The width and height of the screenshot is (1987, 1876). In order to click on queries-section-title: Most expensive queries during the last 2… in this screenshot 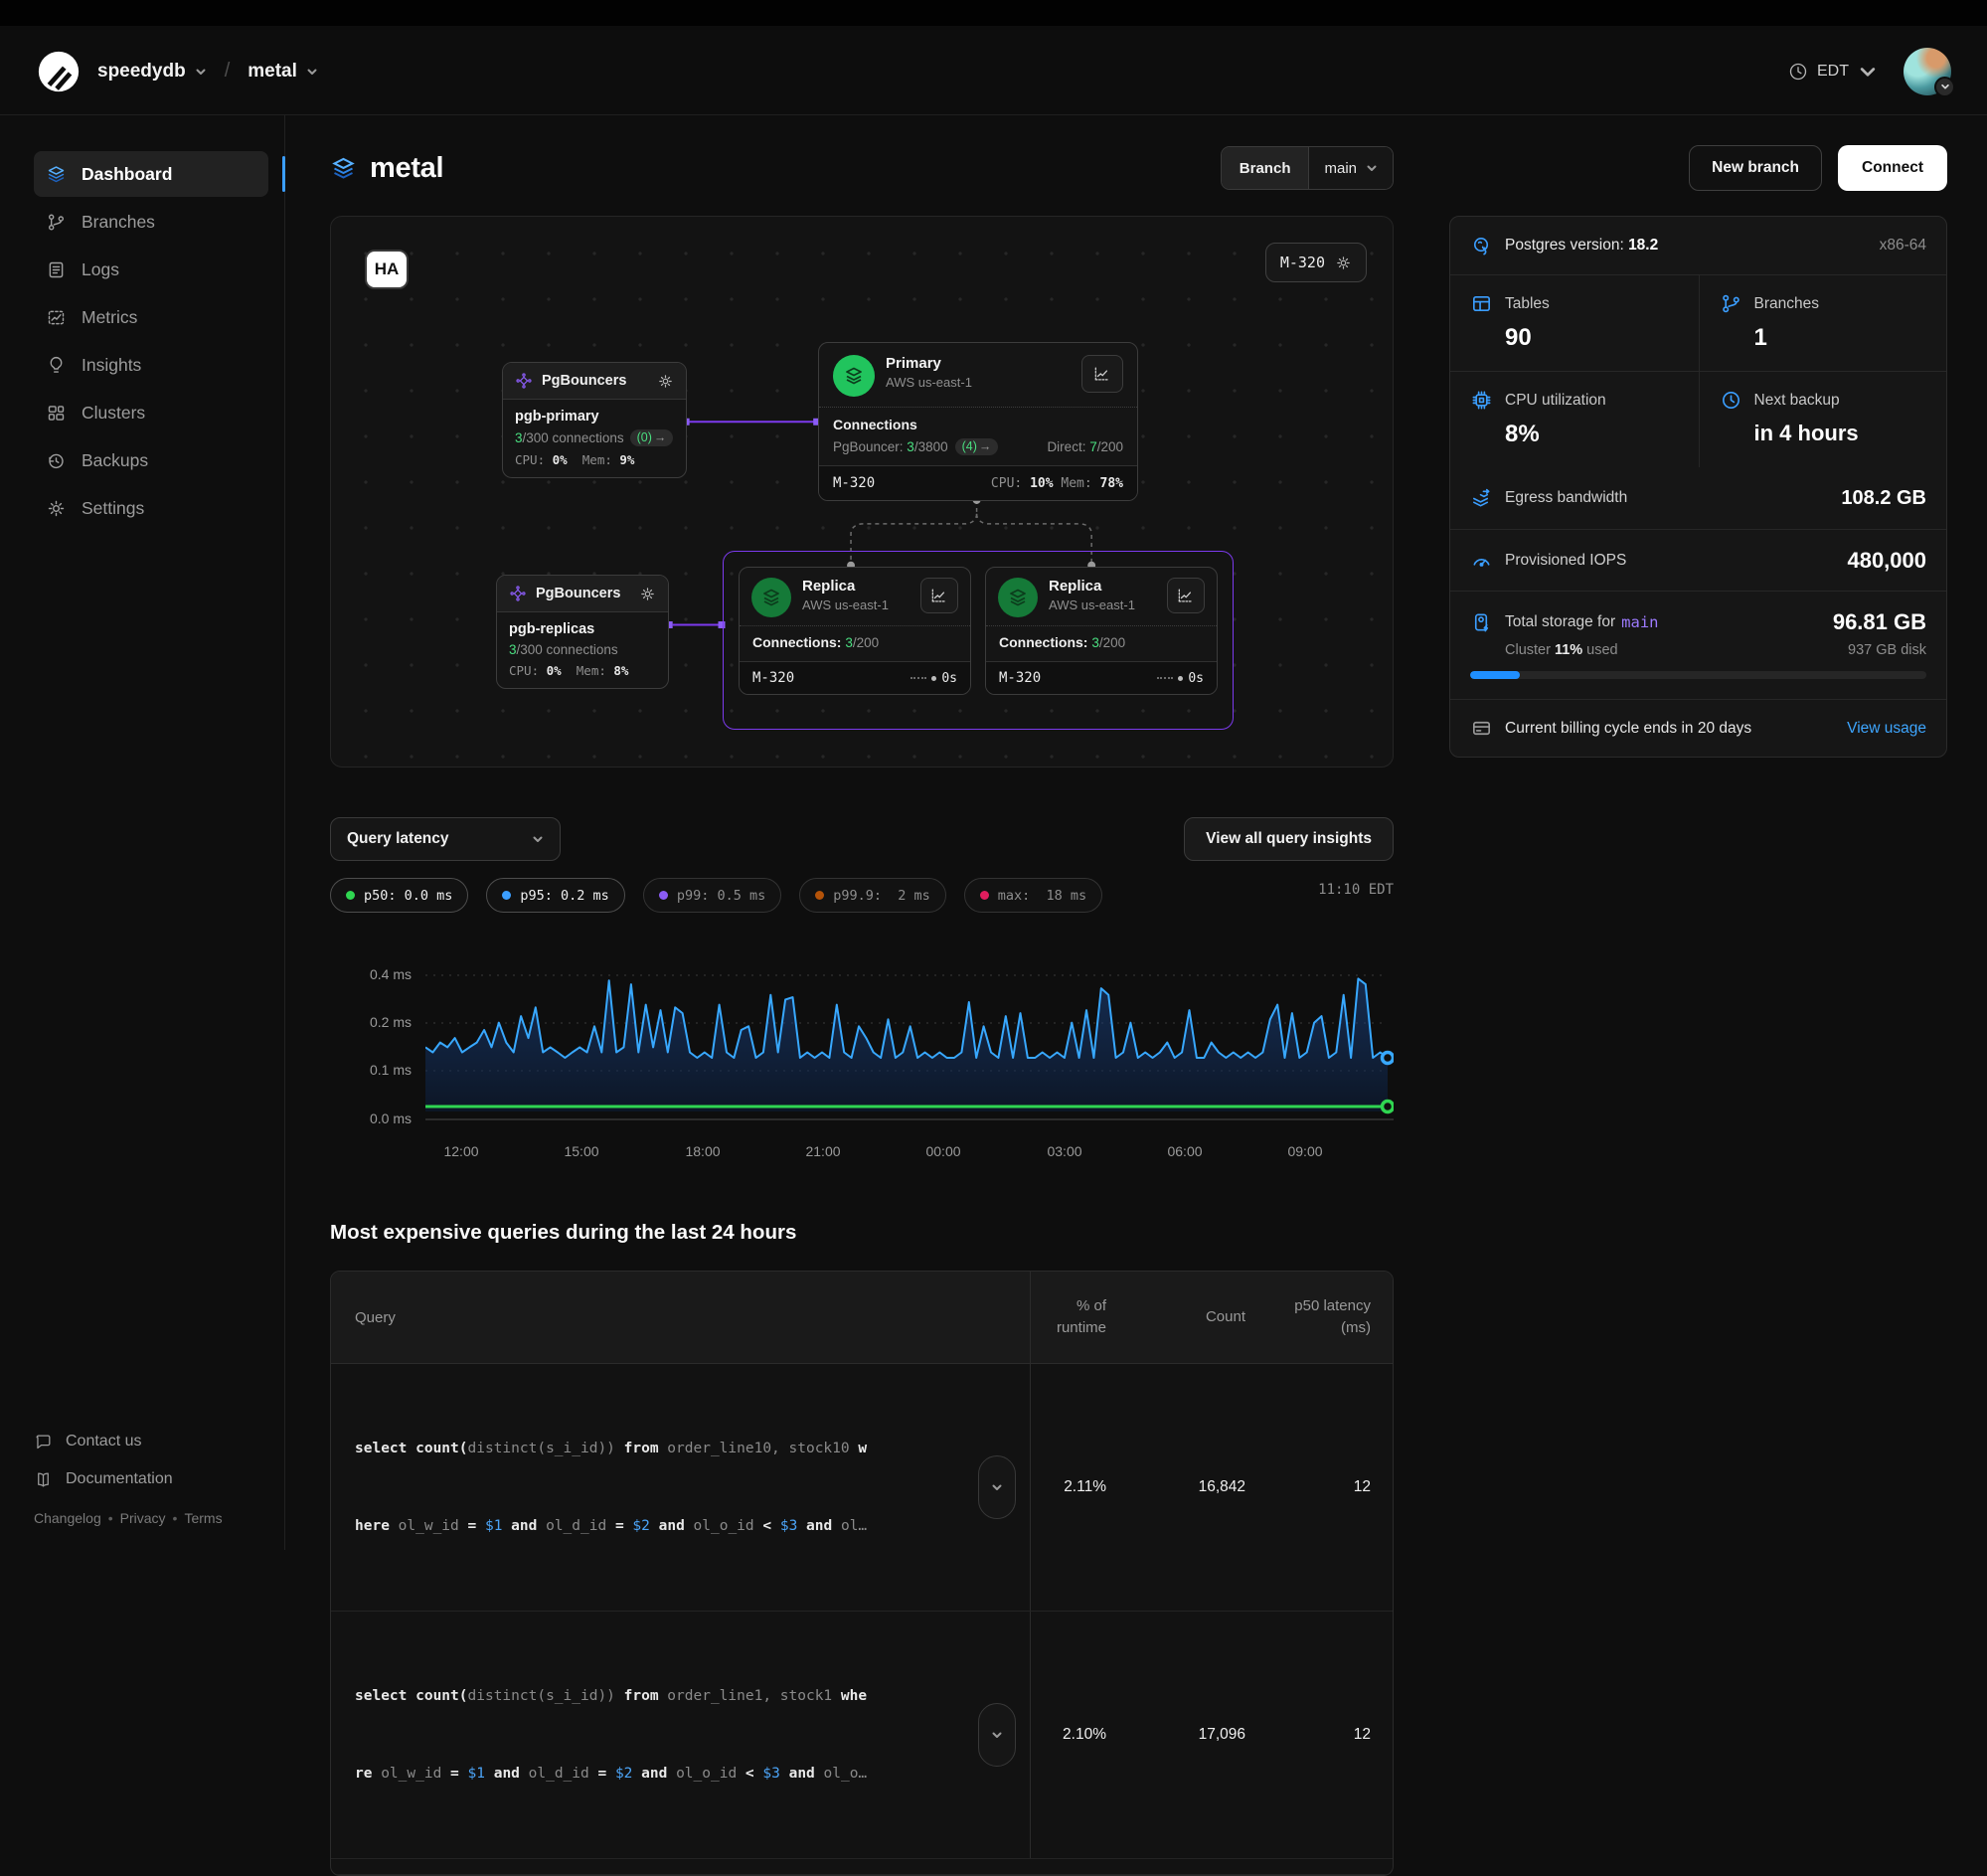, I will do `click(563, 1232)`.